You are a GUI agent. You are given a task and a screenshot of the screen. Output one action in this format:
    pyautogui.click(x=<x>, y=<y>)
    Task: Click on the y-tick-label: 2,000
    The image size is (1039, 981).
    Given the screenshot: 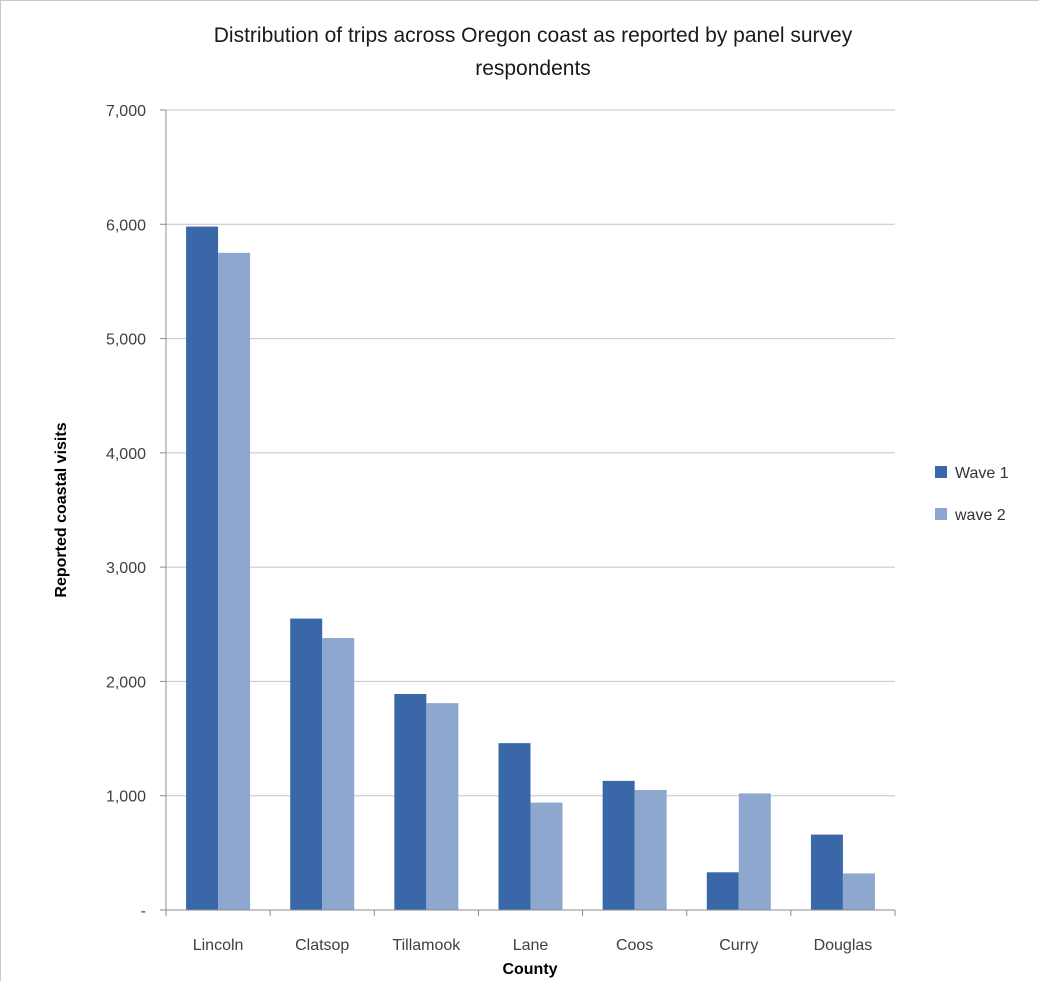 What is the action you would take?
    pyautogui.click(x=126, y=682)
    